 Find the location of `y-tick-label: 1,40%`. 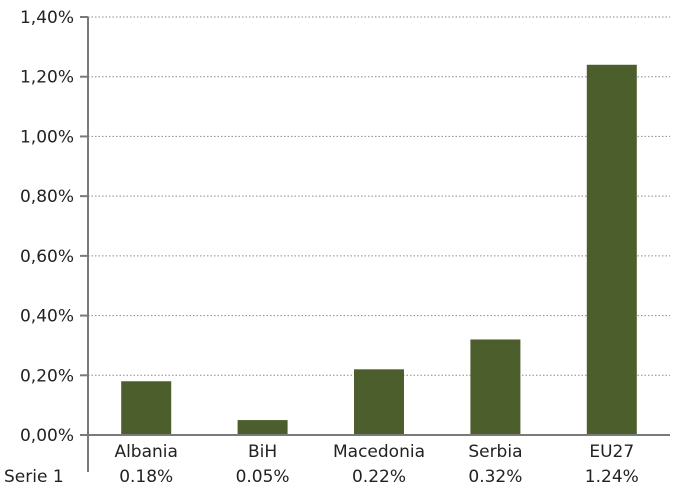

y-tick-label: 1,40% is located at coordinates (47, 18).